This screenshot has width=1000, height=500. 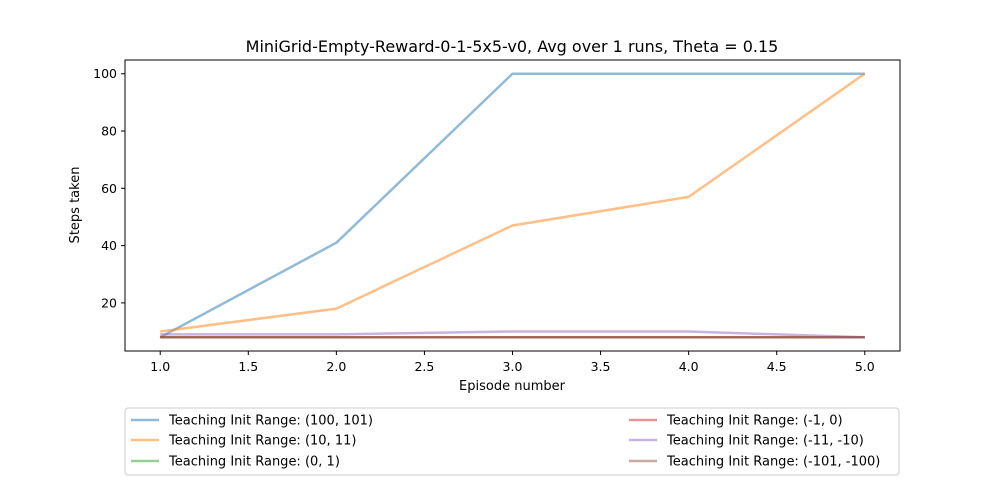 I want to click on legend-box, so click(x=512, y=441).